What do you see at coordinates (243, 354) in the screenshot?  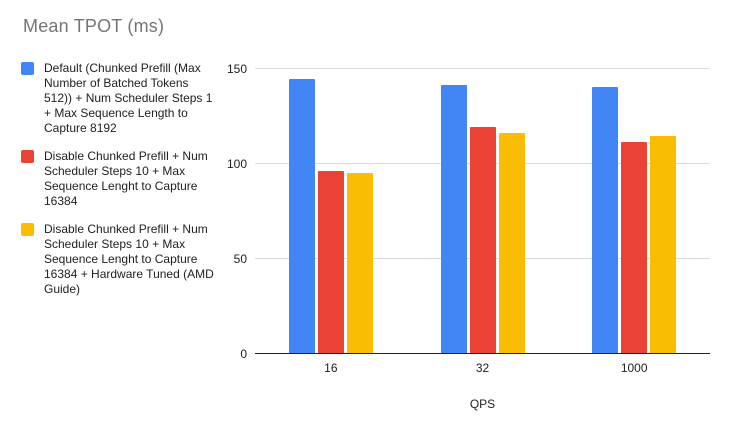 I see `y-axis-tick-label: 0` at bounding box center [243, 354].